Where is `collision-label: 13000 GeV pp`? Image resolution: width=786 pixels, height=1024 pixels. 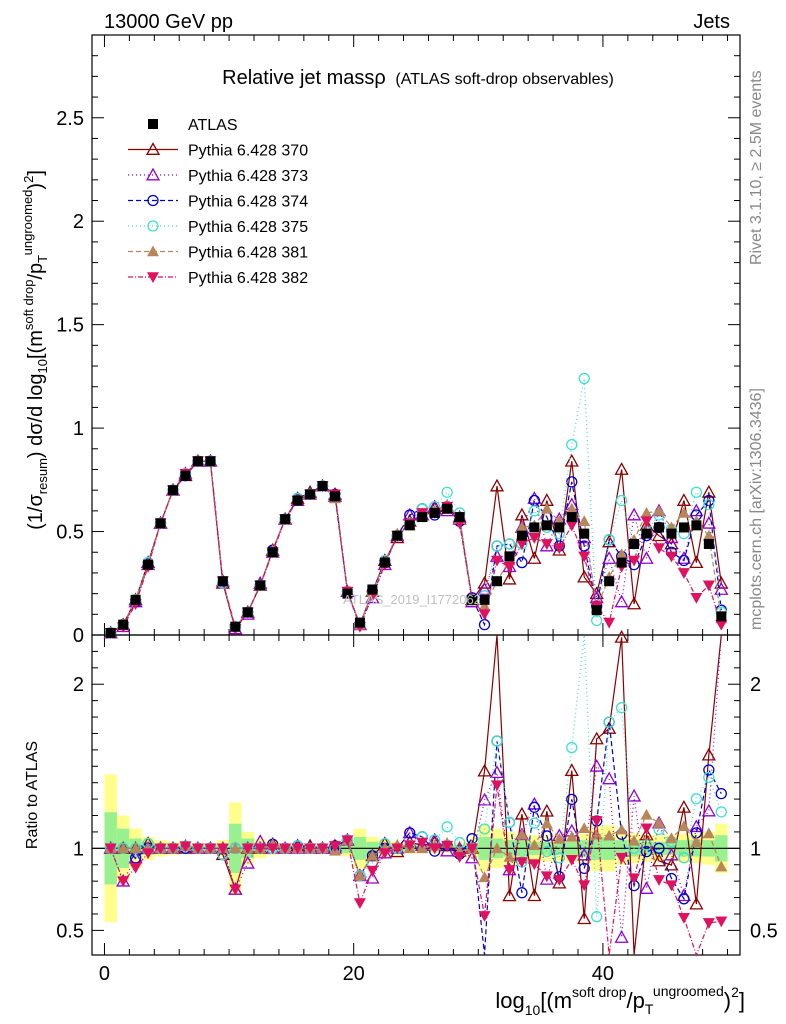 collision-label: 13000 GeV pp is located at coordinates (168, 22).